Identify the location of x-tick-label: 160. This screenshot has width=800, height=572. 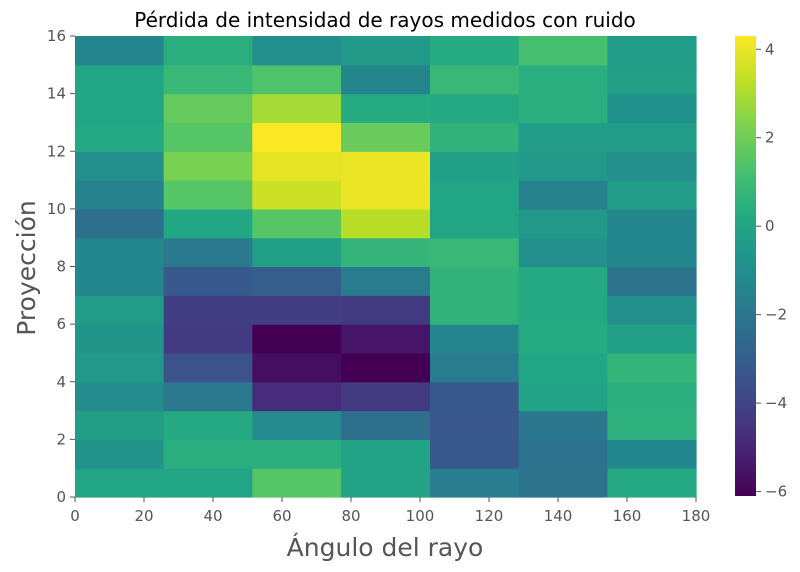
(627, 516).